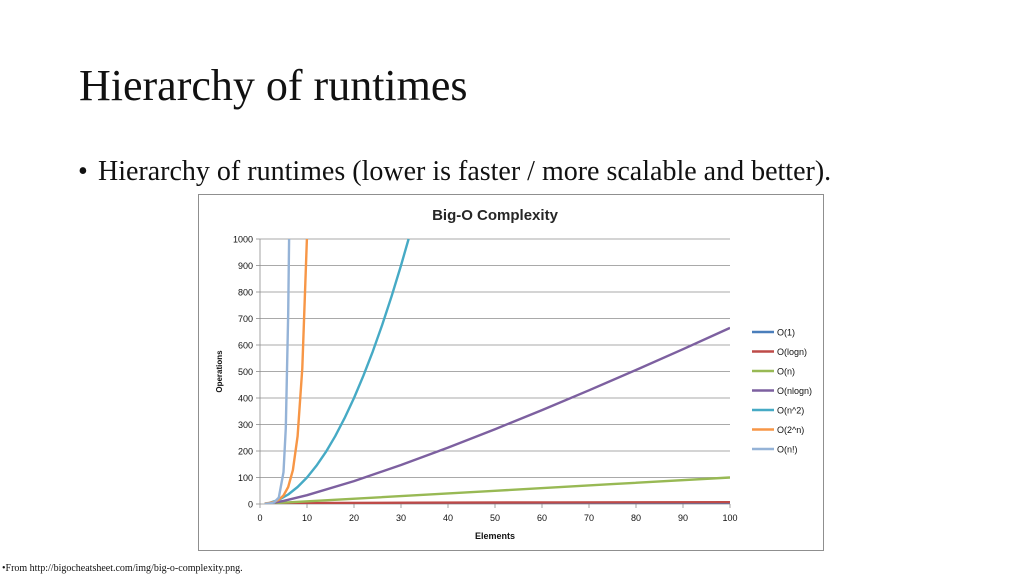 This screenshot has height=576, width=1024. What do you see at coordinates (636, 518) in the screenshot?
I see `x-tick-label: 80` at bounding box center [636, 518].